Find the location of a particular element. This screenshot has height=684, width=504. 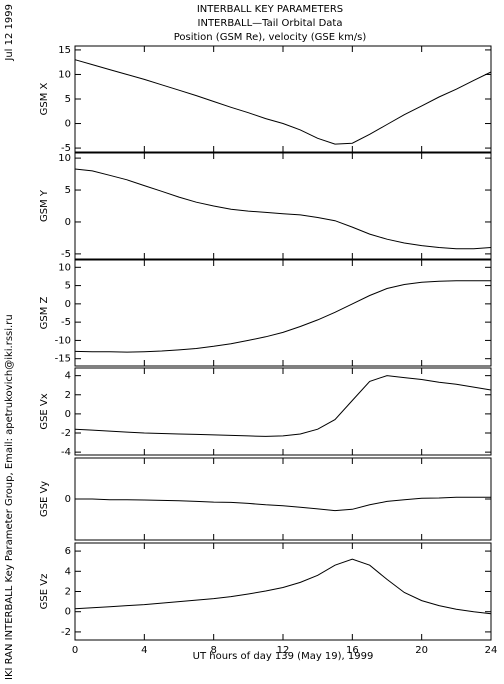

x-tick-label: 12 is located at coordinates (283, 650).